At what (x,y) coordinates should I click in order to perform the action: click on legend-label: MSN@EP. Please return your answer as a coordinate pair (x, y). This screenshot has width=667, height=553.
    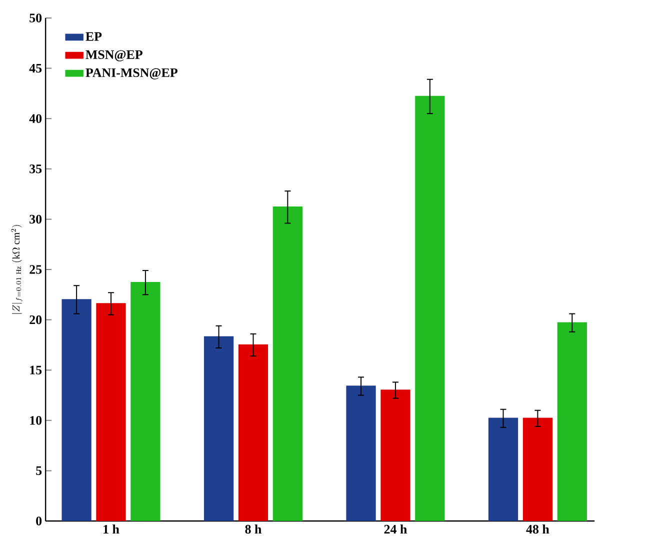
    Looking at the image, I should click on (114, 56).